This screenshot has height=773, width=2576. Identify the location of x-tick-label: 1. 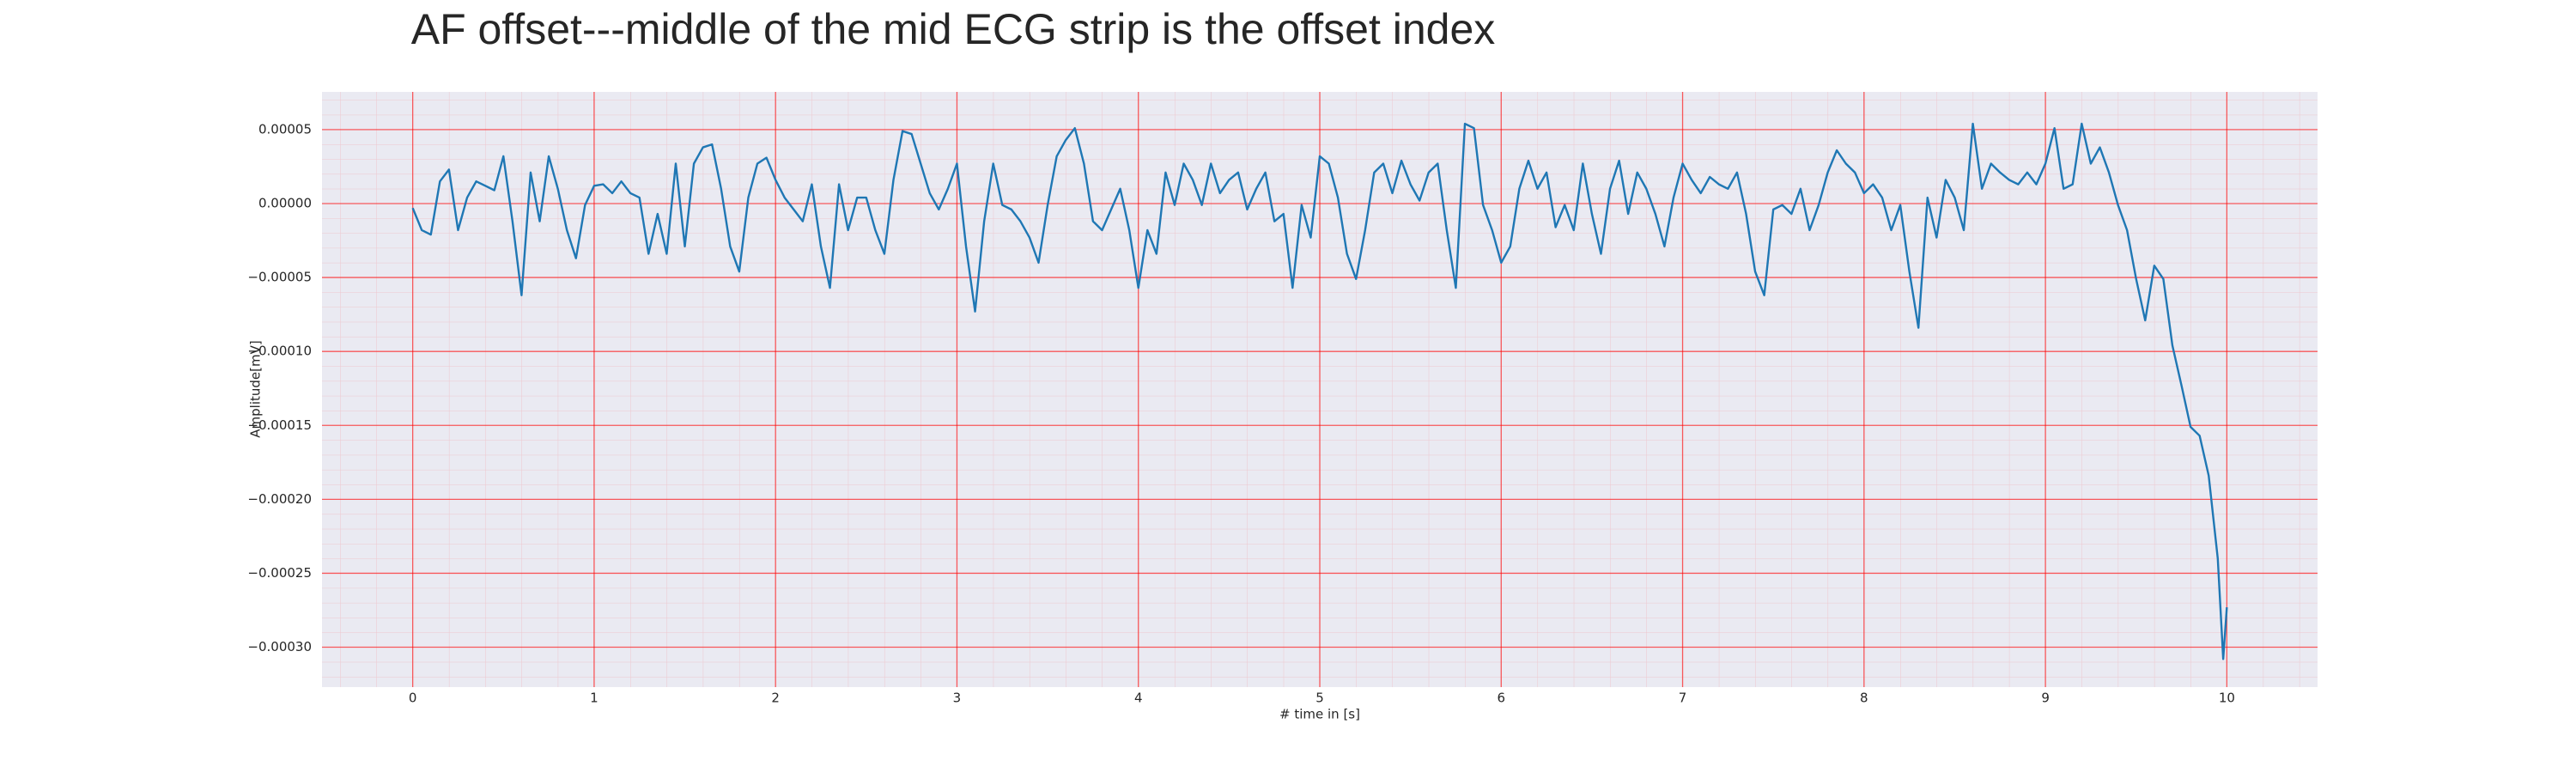
(594, 698).